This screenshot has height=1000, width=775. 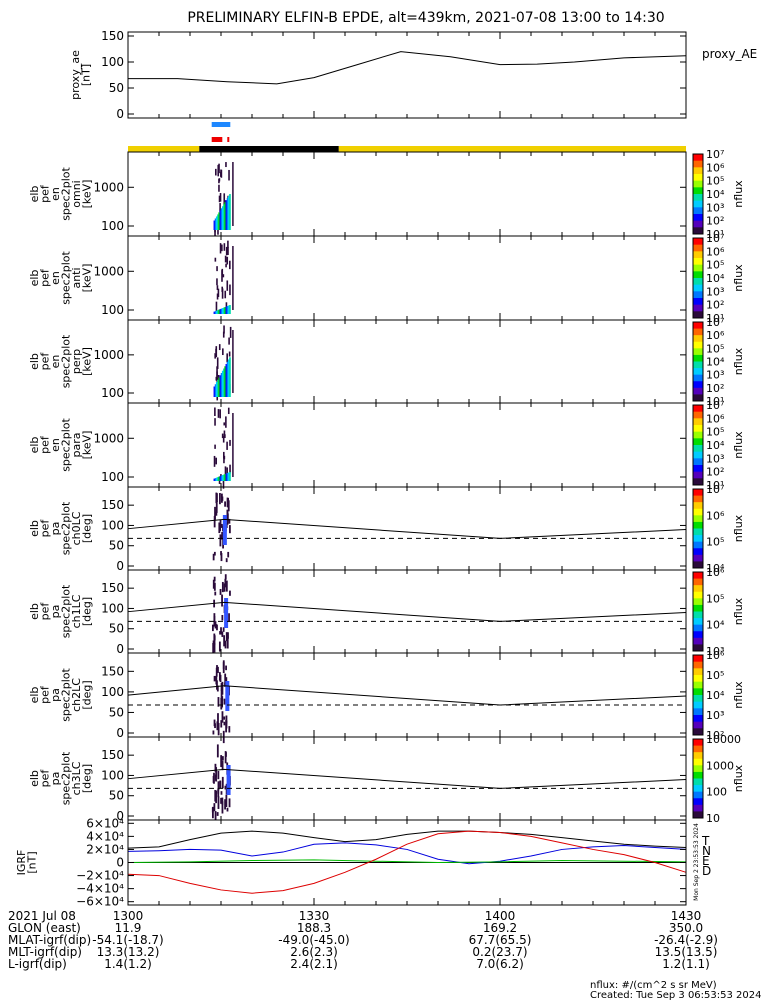 What do you see at coordinates (128, 964) in the screenshot?
I see `table-cell: 1.4(1.2)` at bounding box center [128, 964].